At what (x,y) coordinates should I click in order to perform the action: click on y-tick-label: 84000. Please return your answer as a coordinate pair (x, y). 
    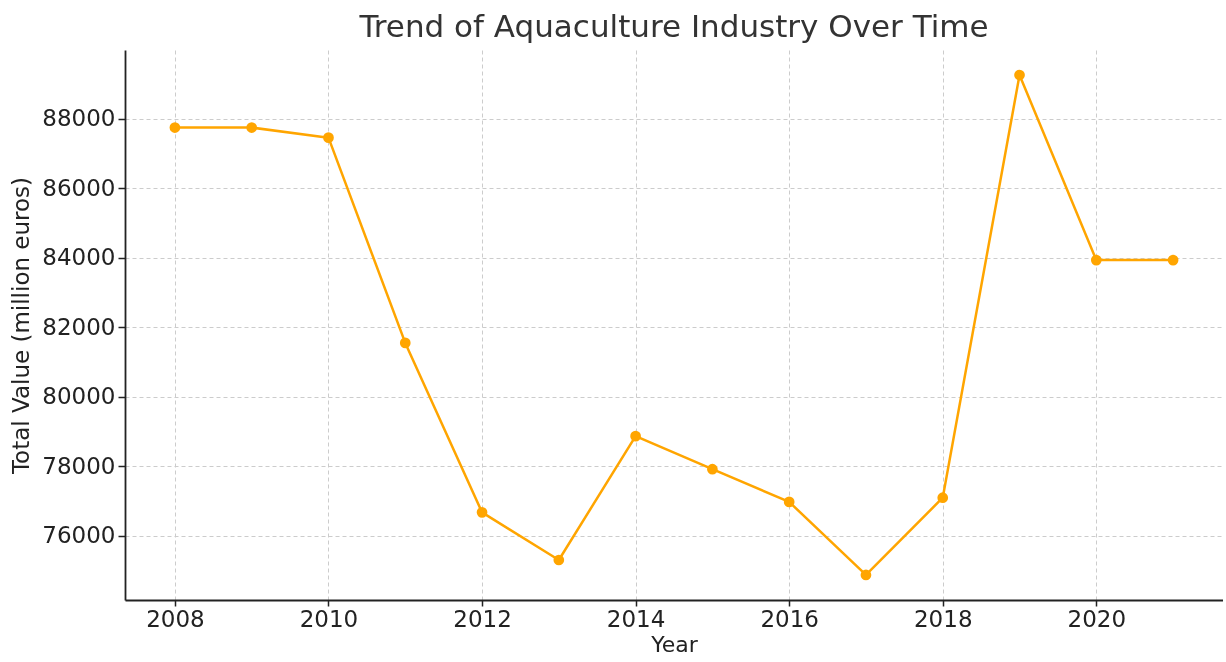
    Looking at the image, I should click on (79, 257).